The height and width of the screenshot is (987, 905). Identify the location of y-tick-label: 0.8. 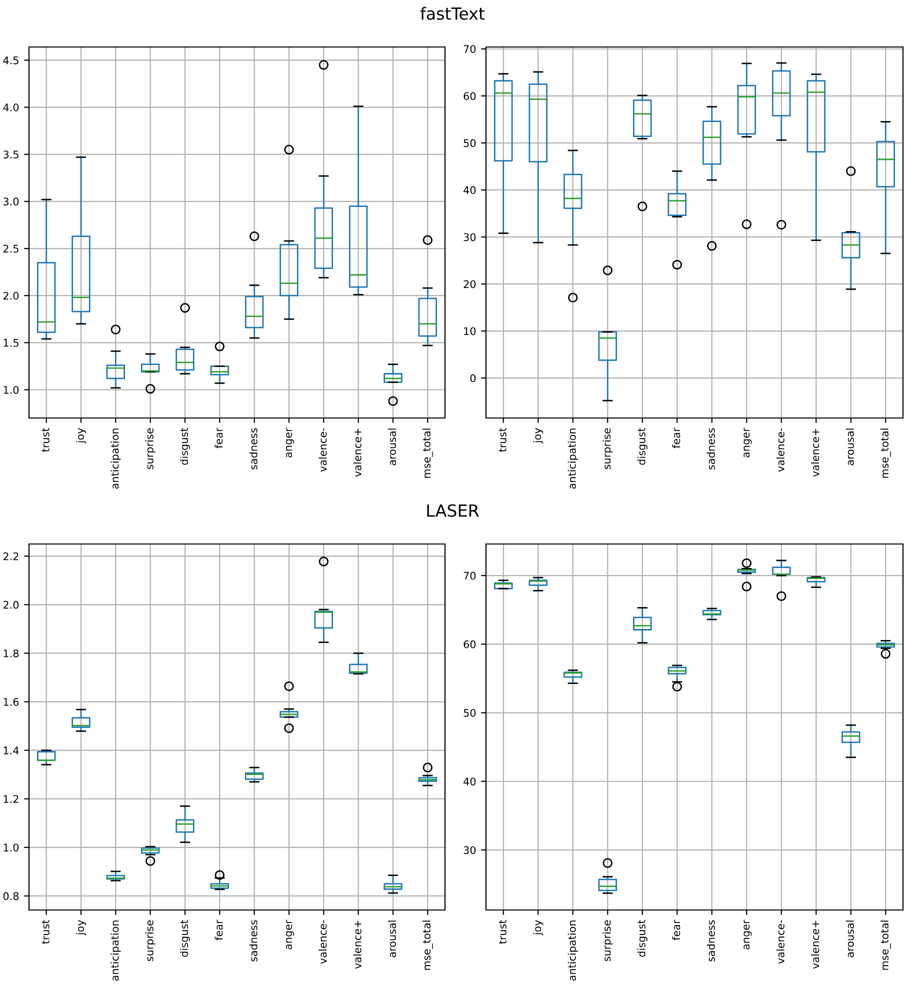
(11, 896).